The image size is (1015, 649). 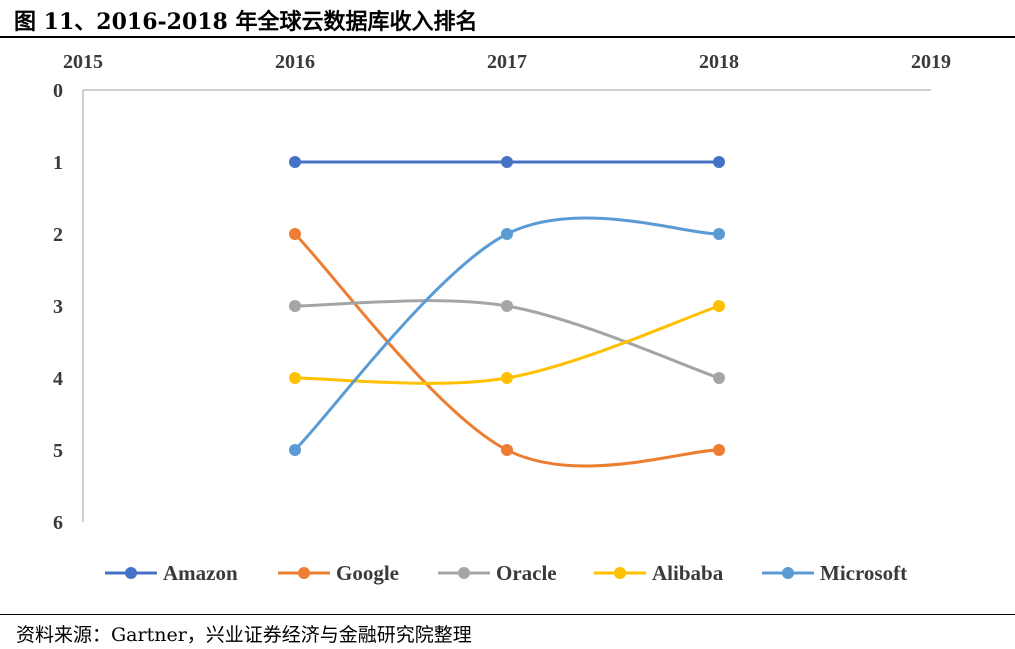 What do you see at coordinates (620, 573) in the screenshot?
I see `legend-marker-alibaba` at bounding box center [620, 573].